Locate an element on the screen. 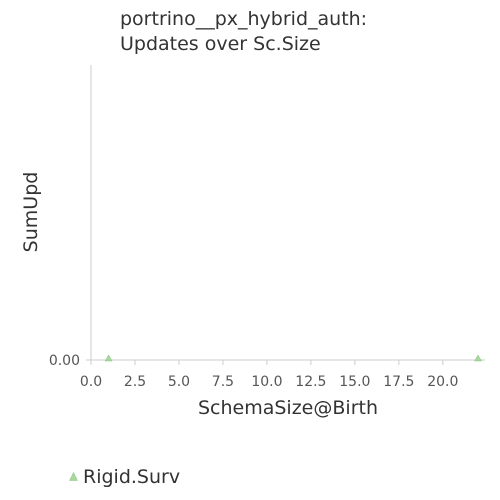 Image resolution: width=500 pixels, height=500 pixels. x-tick-label: 5.0 is located at coordinates (179, 382).